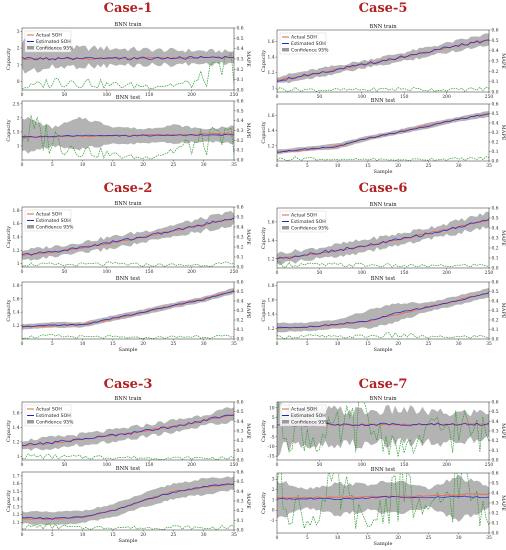  Describe the element at coordinates (272, 437) in the screenshot. I see `y-tick-label: -5` at that location.